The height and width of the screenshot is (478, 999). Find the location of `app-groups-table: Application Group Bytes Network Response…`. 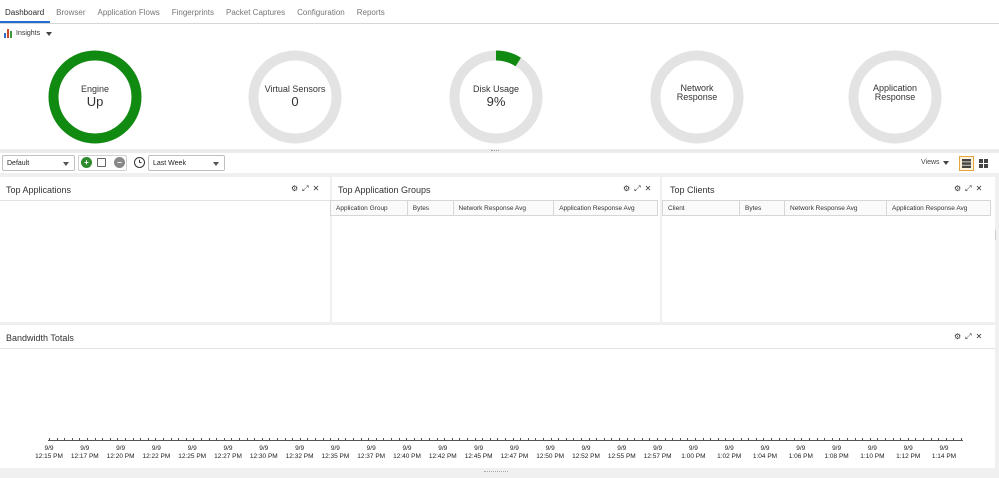

app-groups-table: Application Group Bytes Network Response… is located at coordinates (494, 208).